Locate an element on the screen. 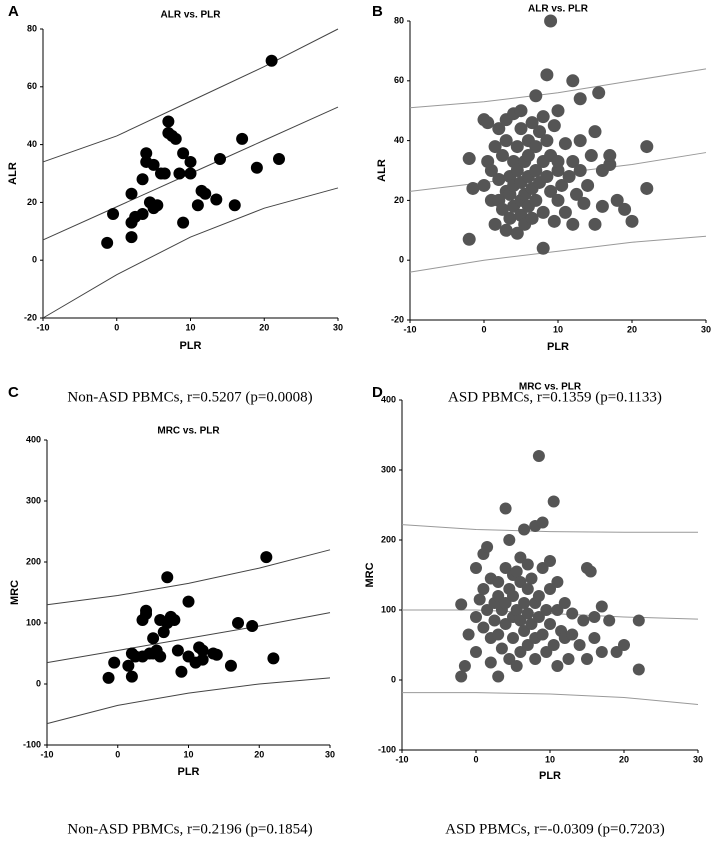 This screenshot has width=715, height=844. chart-title: MRC vs. PLR is located at coordinates (188, 431).